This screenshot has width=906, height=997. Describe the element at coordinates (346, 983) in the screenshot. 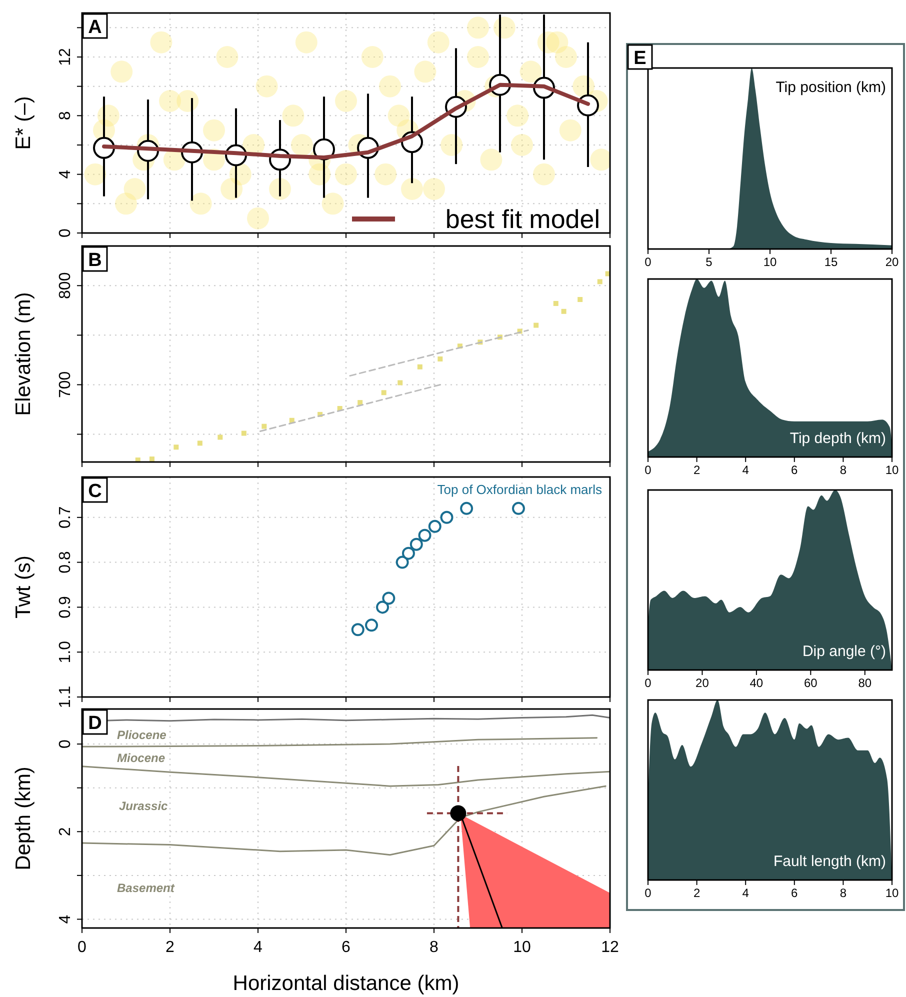

I see `x-axis-title: Horizontal distance (km)` at that location.